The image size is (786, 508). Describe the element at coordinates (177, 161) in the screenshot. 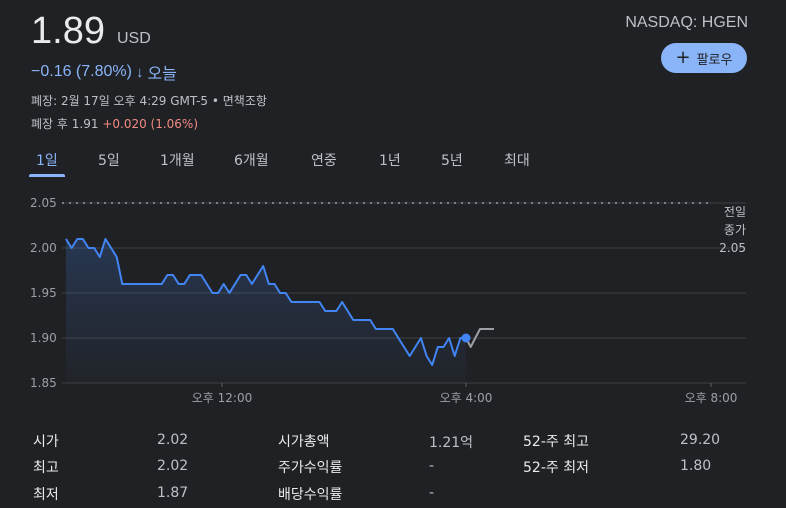

I see `tab-1m: 1개월` at that location.